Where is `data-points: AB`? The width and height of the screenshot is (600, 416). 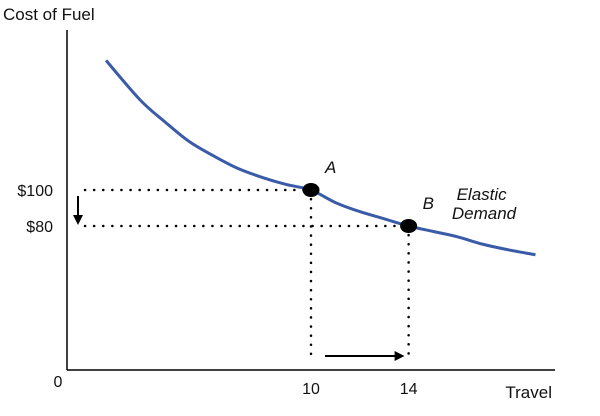 data-points: AB is located at coordinates (368, 195).